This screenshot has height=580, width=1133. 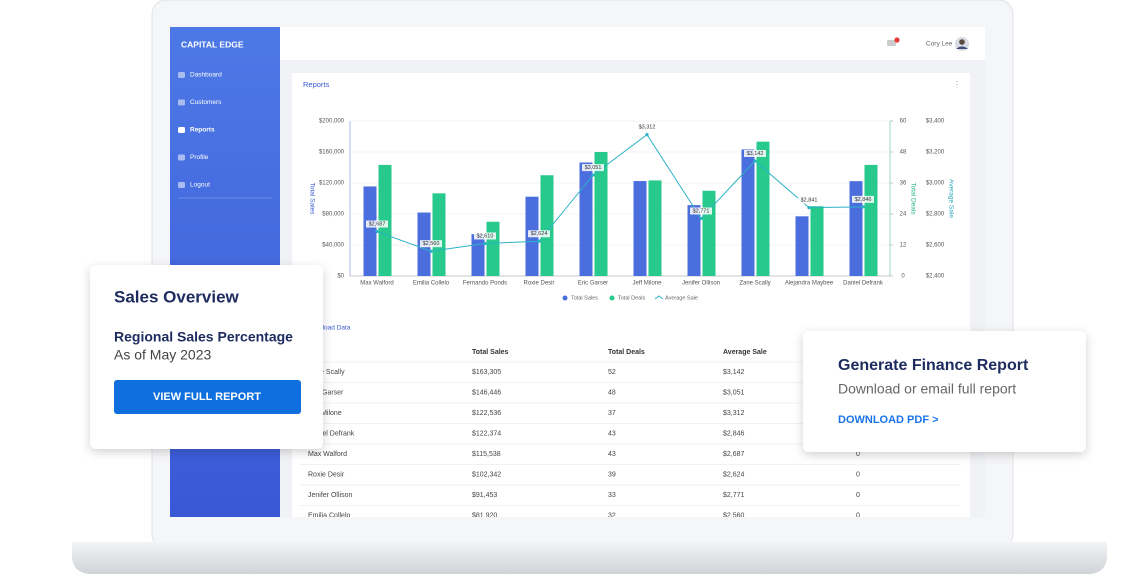 What do you see at coordinates (538, 284) in the screenshot?
I see `x-tick-label: Roxie Desir` at bounding box center [538, 284].